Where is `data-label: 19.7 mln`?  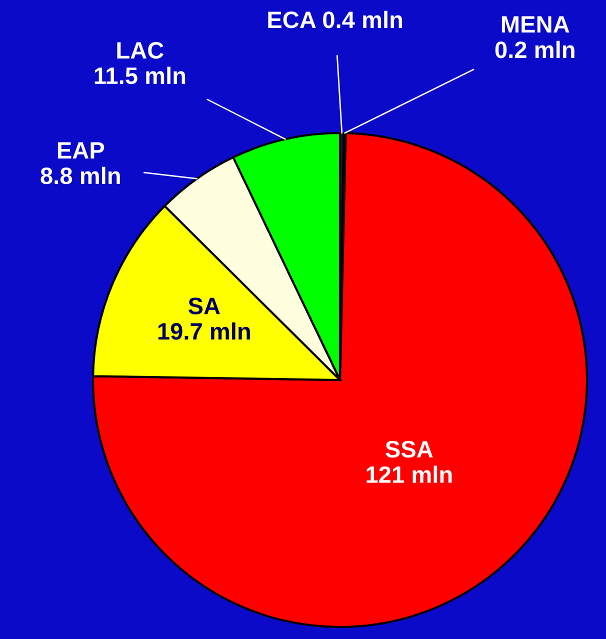
data-label: 19.7 mln is located at coordinates (204, 331).